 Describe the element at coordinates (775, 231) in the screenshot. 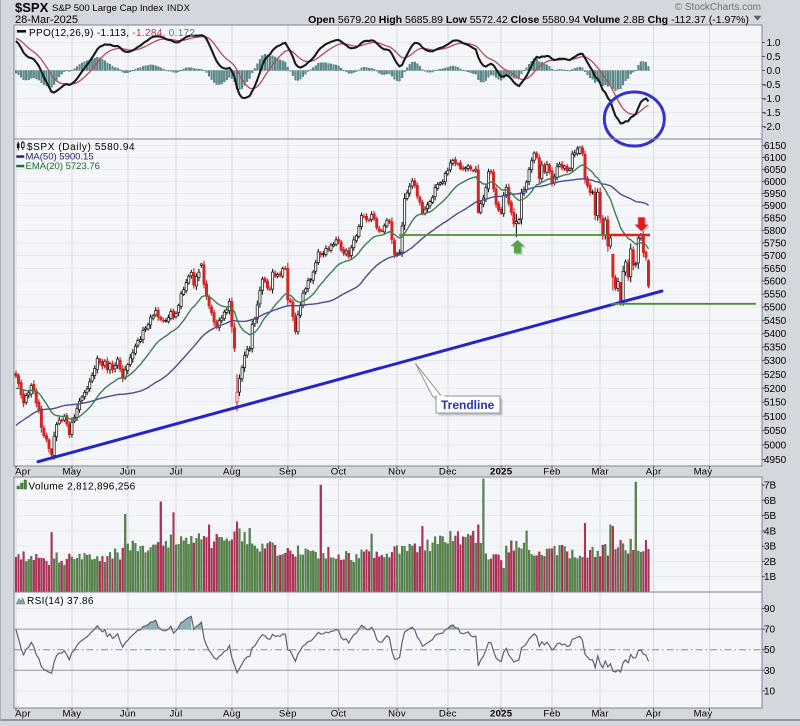

I see `svg-text: 5800` at that location.